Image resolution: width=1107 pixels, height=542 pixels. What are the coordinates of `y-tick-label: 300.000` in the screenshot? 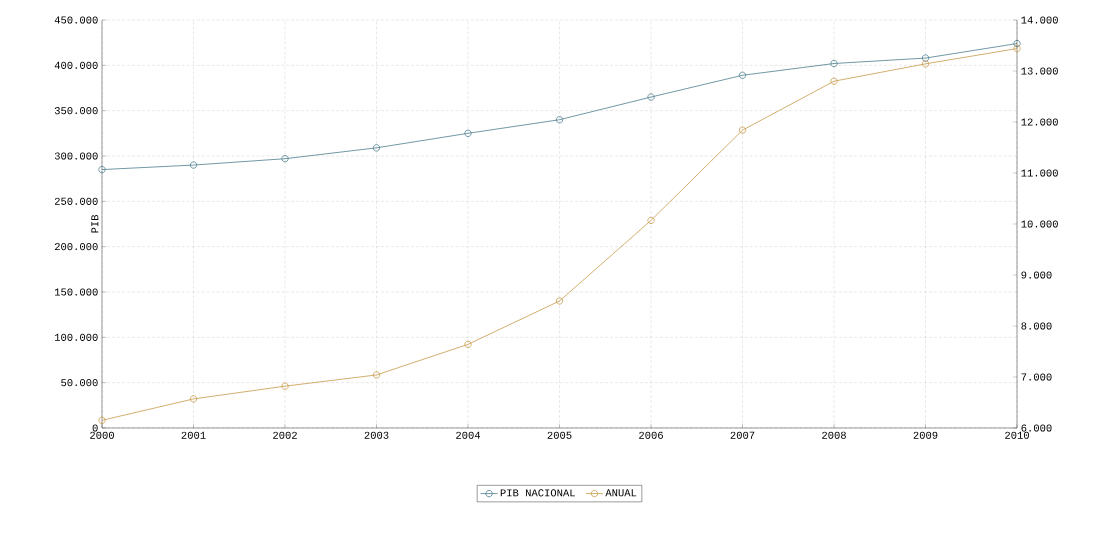 It's located at (76, 156).